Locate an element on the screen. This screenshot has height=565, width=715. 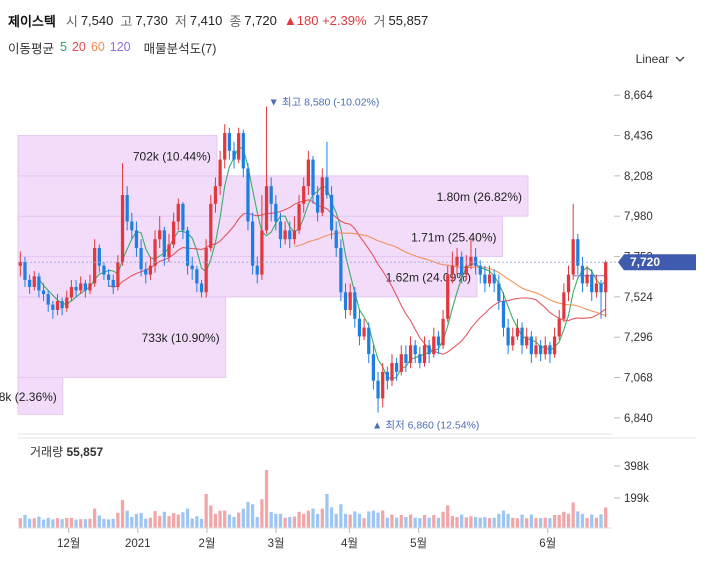
volume-title: 거래량 55,857 is located at coordinates (66, 452).